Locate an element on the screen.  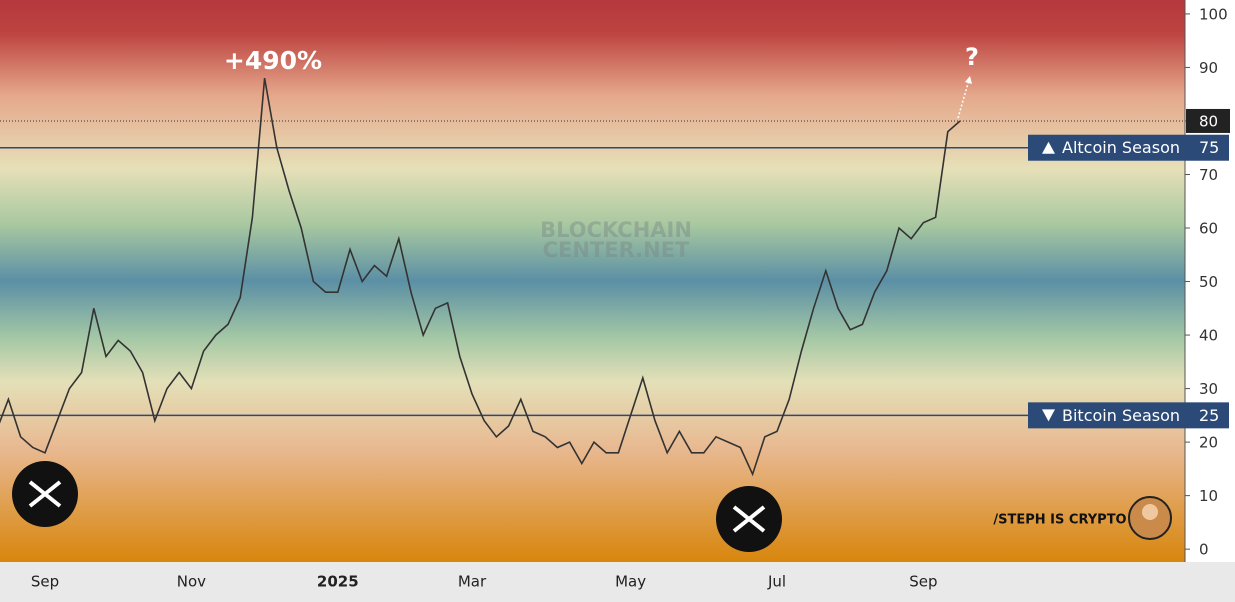
watermark: BLOCKCHAIN is located at coordinates (616, 230).